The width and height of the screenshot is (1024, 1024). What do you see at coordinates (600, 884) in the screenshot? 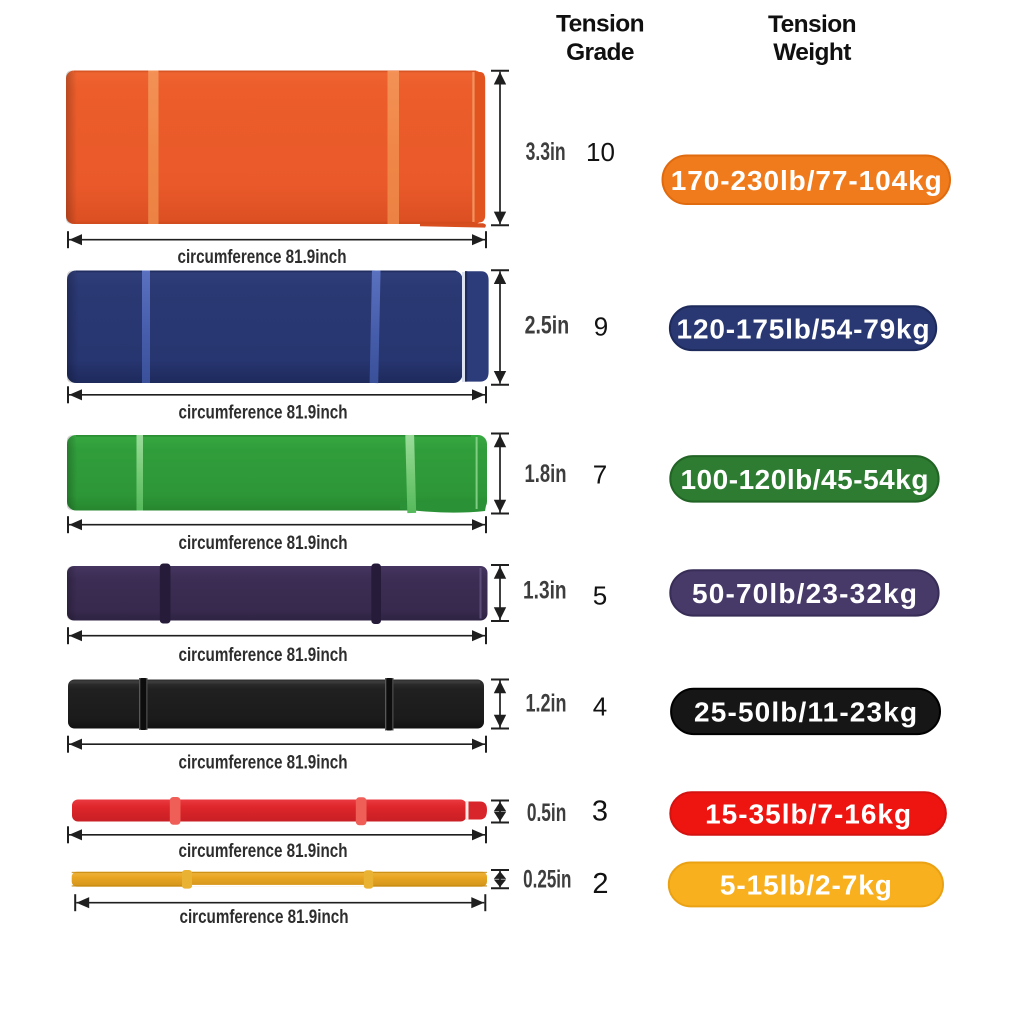
I see `svg-text: 2` at bounding box center [600, 884].